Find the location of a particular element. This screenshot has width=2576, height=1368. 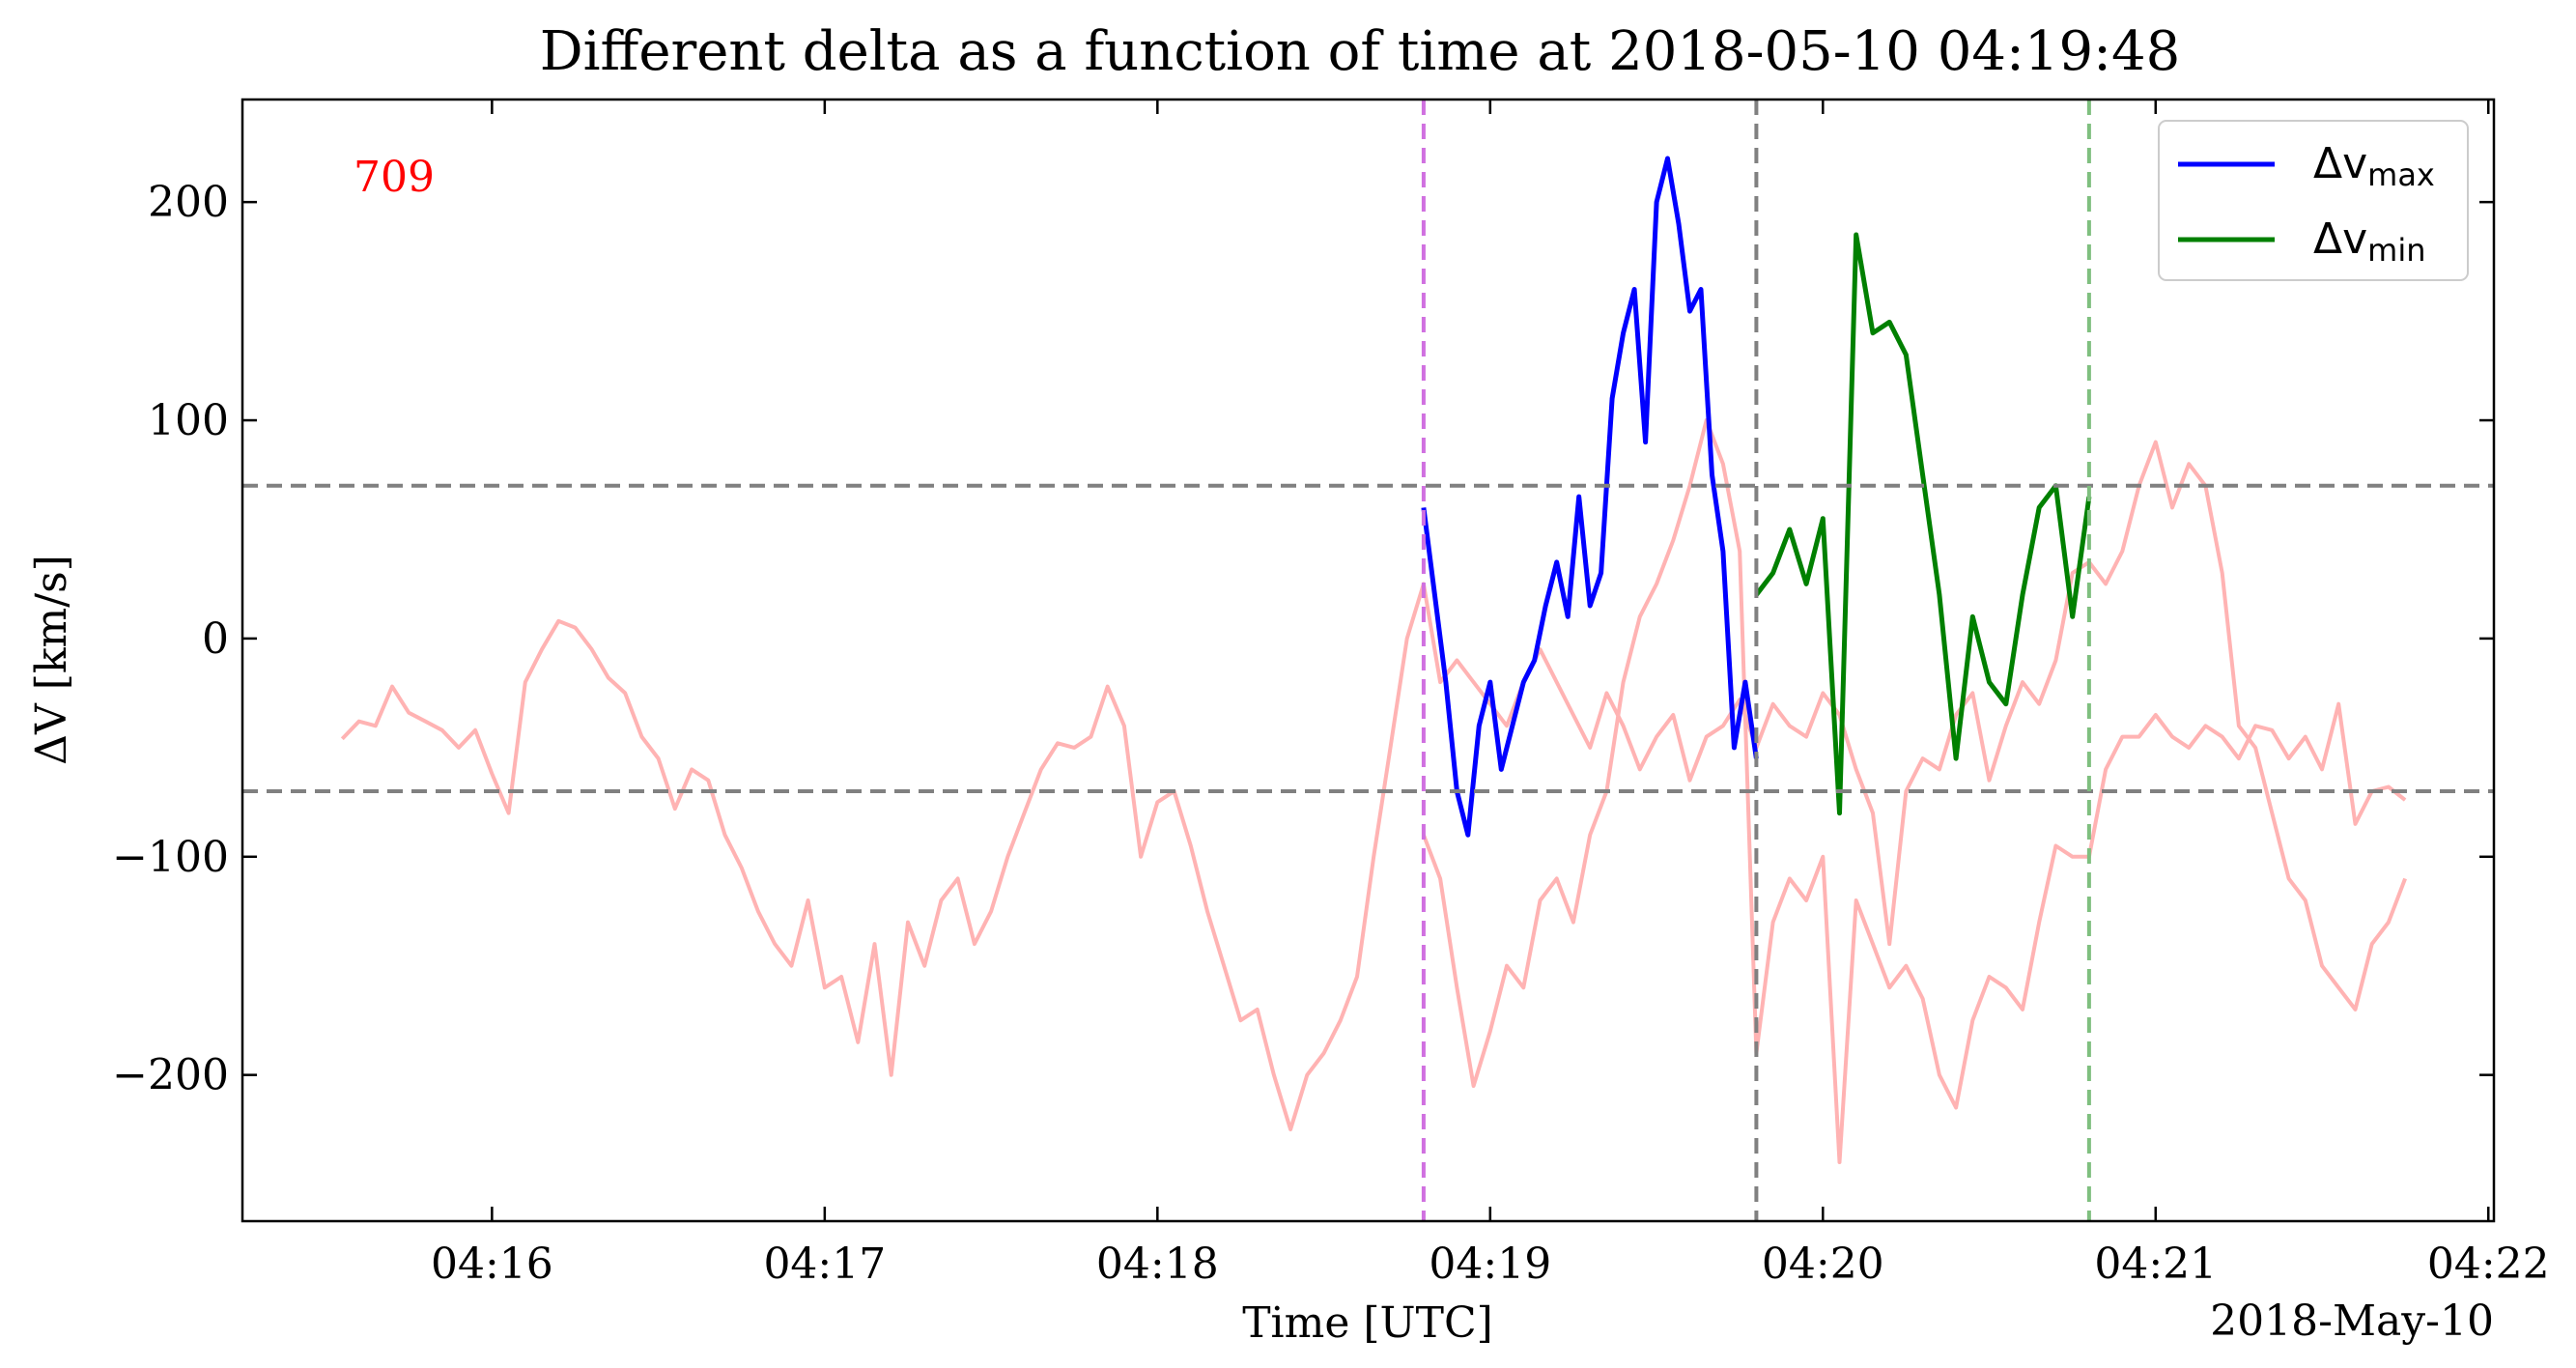

legend-label-max-sub: max is located at coordinates (2401, 175).